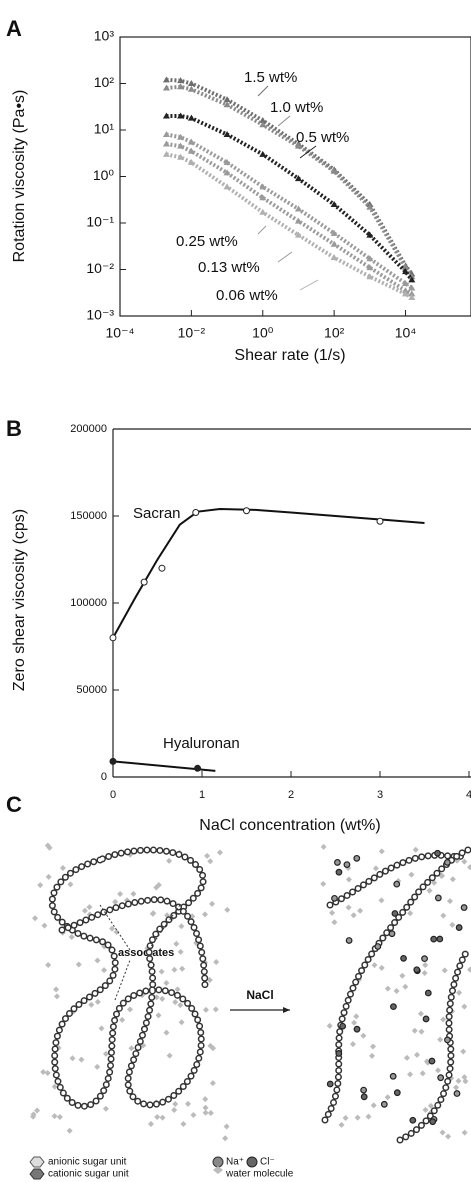 This screenshot has height=1182, width=471. What do you see at coordinates (88, 603) in the screenshot?
I see `y-tick-label: 100000` at bounding box center [88, 603].